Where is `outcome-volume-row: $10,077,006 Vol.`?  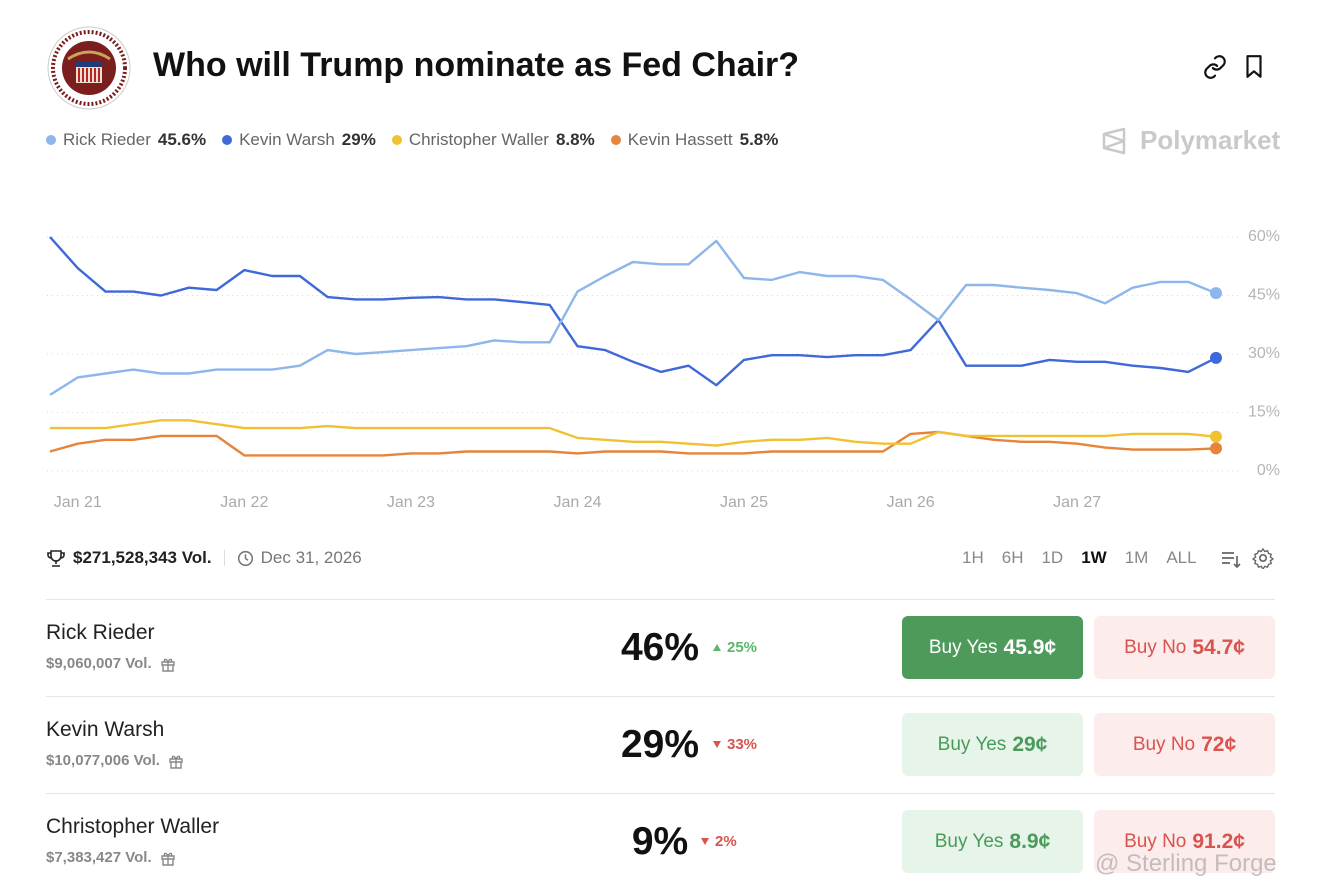 outcome-volume-row: $10,077,006 Vol. is located at coordinates (115, 760).